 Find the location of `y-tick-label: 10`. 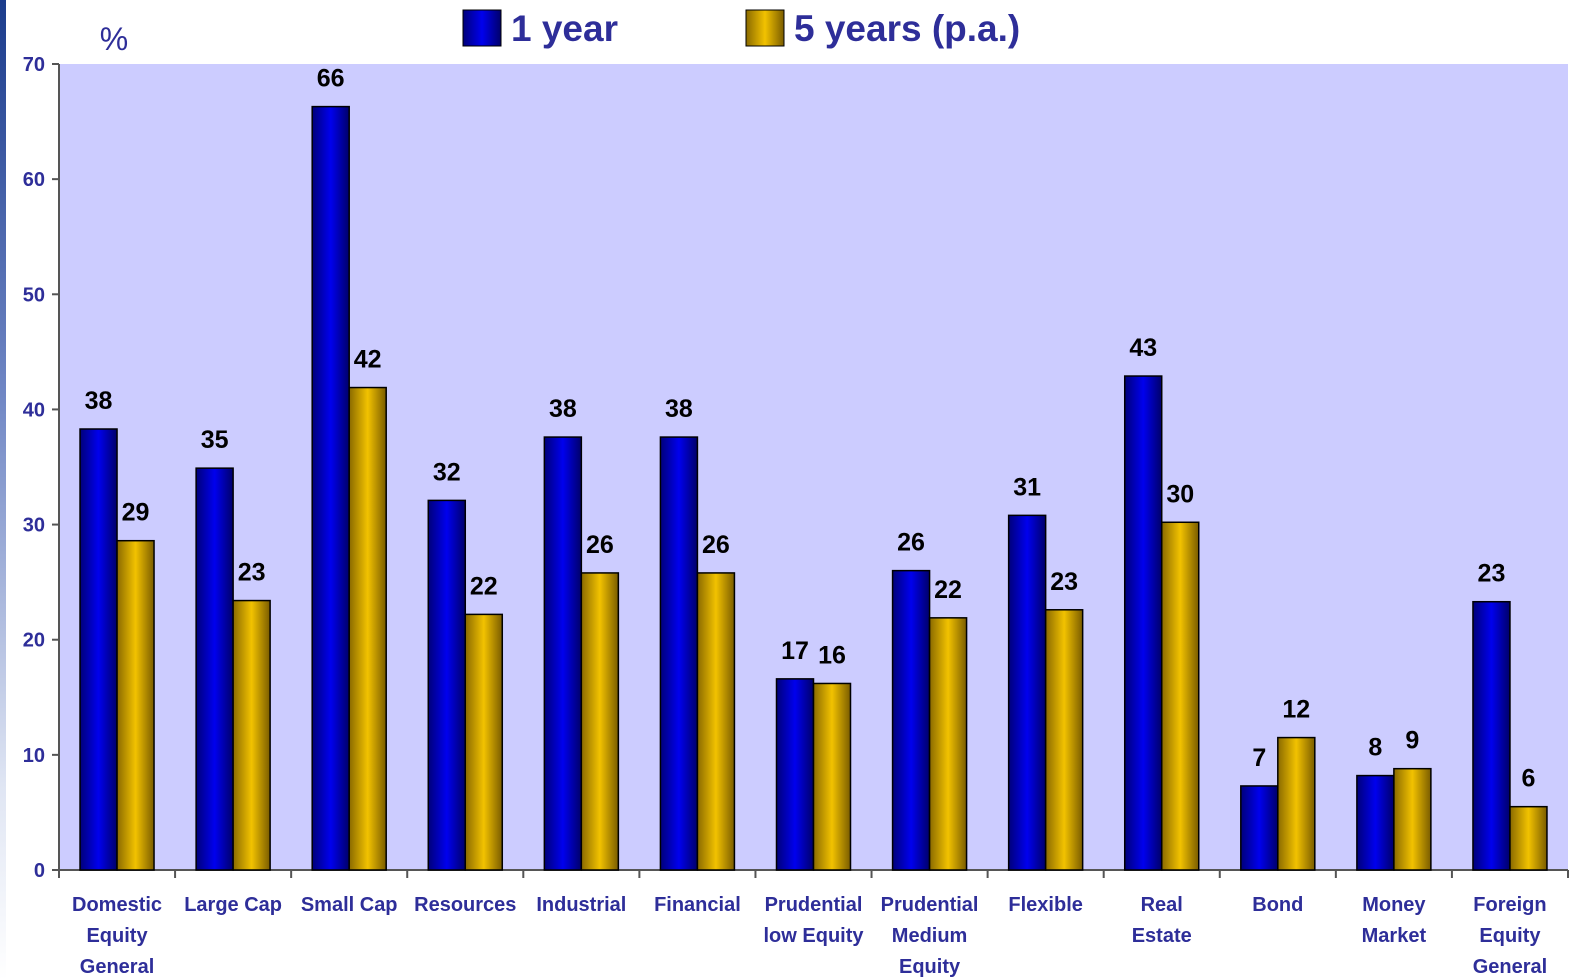

y-tick-label: 10 is located at coordinates (34, 756).